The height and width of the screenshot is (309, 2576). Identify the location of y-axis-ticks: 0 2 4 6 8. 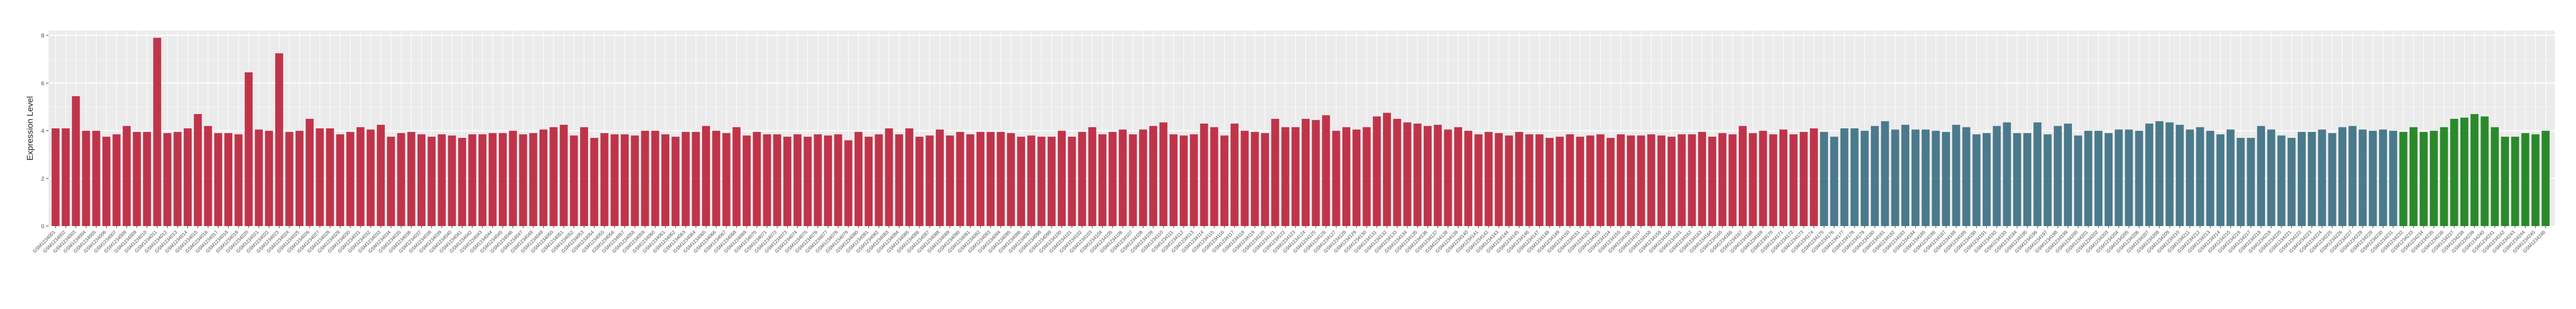
(45, 131).